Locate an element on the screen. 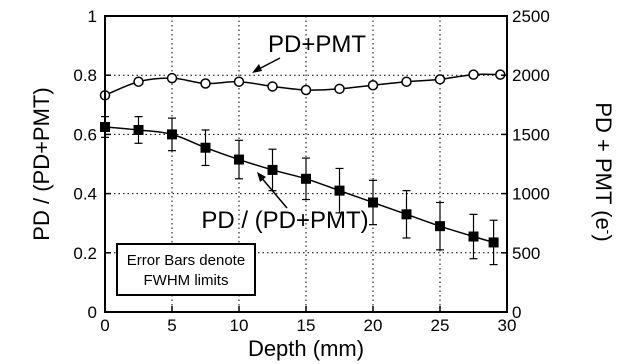 This screenshot has height=364, width=626. ratio-arrowhead is located at coordinates (261, 177).